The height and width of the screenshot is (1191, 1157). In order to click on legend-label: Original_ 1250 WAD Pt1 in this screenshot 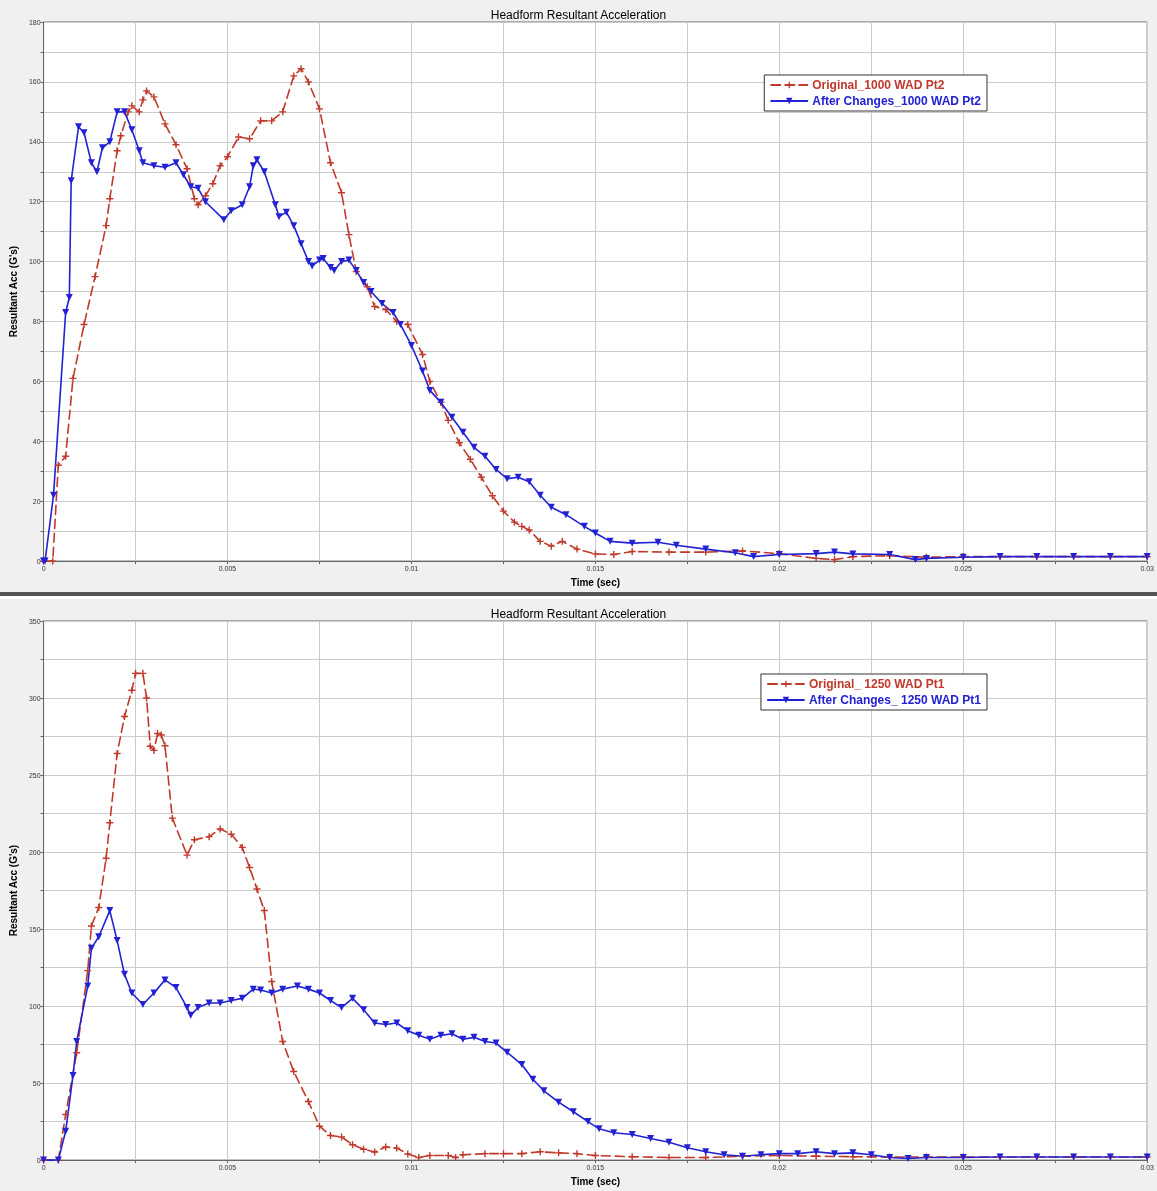, I will do `click(876, 684)`.